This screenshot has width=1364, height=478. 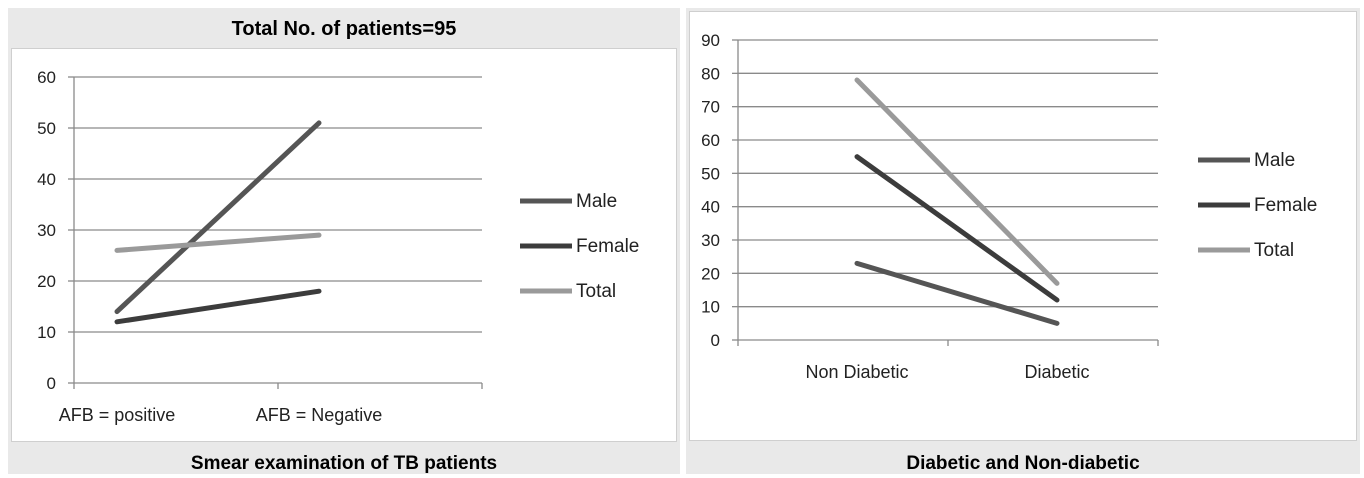 What do you see at coordinates (344, 463) in the screenshot?
I see `left-chart-caption: Smear examination of TB patients` at bounding box center [344, 463].